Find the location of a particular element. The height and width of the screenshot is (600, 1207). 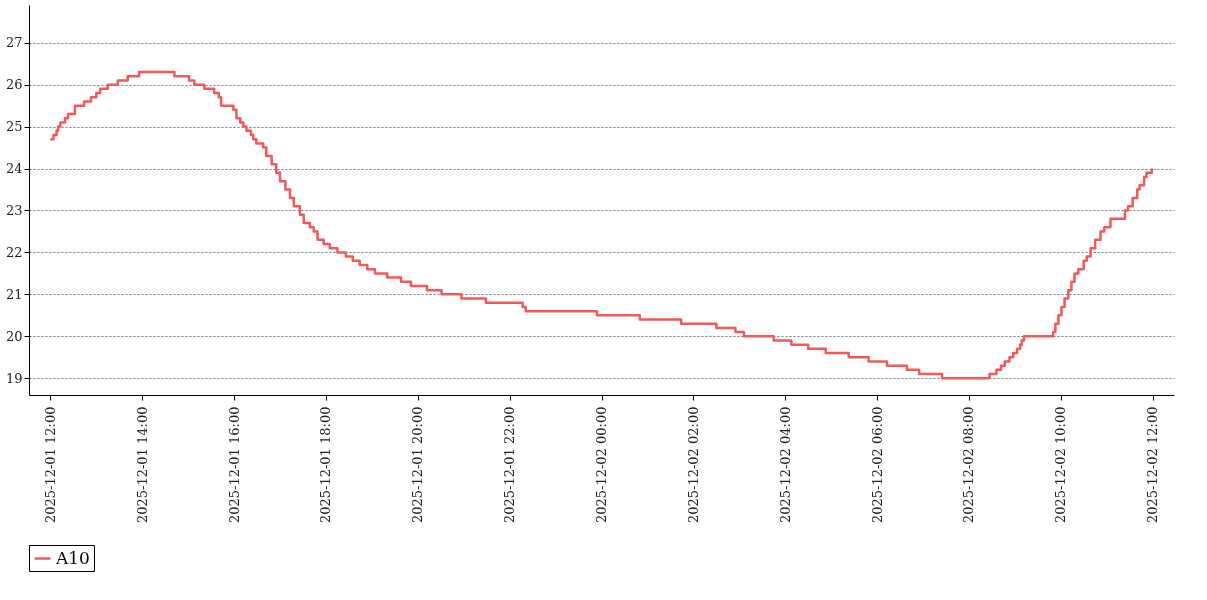

y-tick-label: 27 is located at coordinates (14, 43).